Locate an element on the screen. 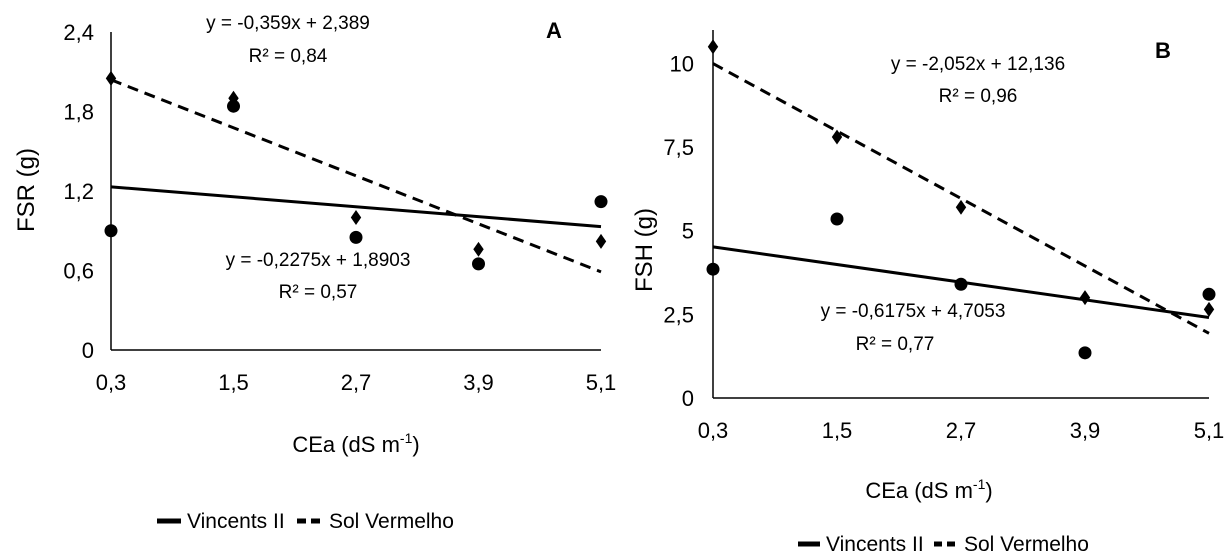 This screenshot has height=554, width=1224. chart-a-sol-vermelho-r2: R² = 0,84 is located at coordinates (288, 56).